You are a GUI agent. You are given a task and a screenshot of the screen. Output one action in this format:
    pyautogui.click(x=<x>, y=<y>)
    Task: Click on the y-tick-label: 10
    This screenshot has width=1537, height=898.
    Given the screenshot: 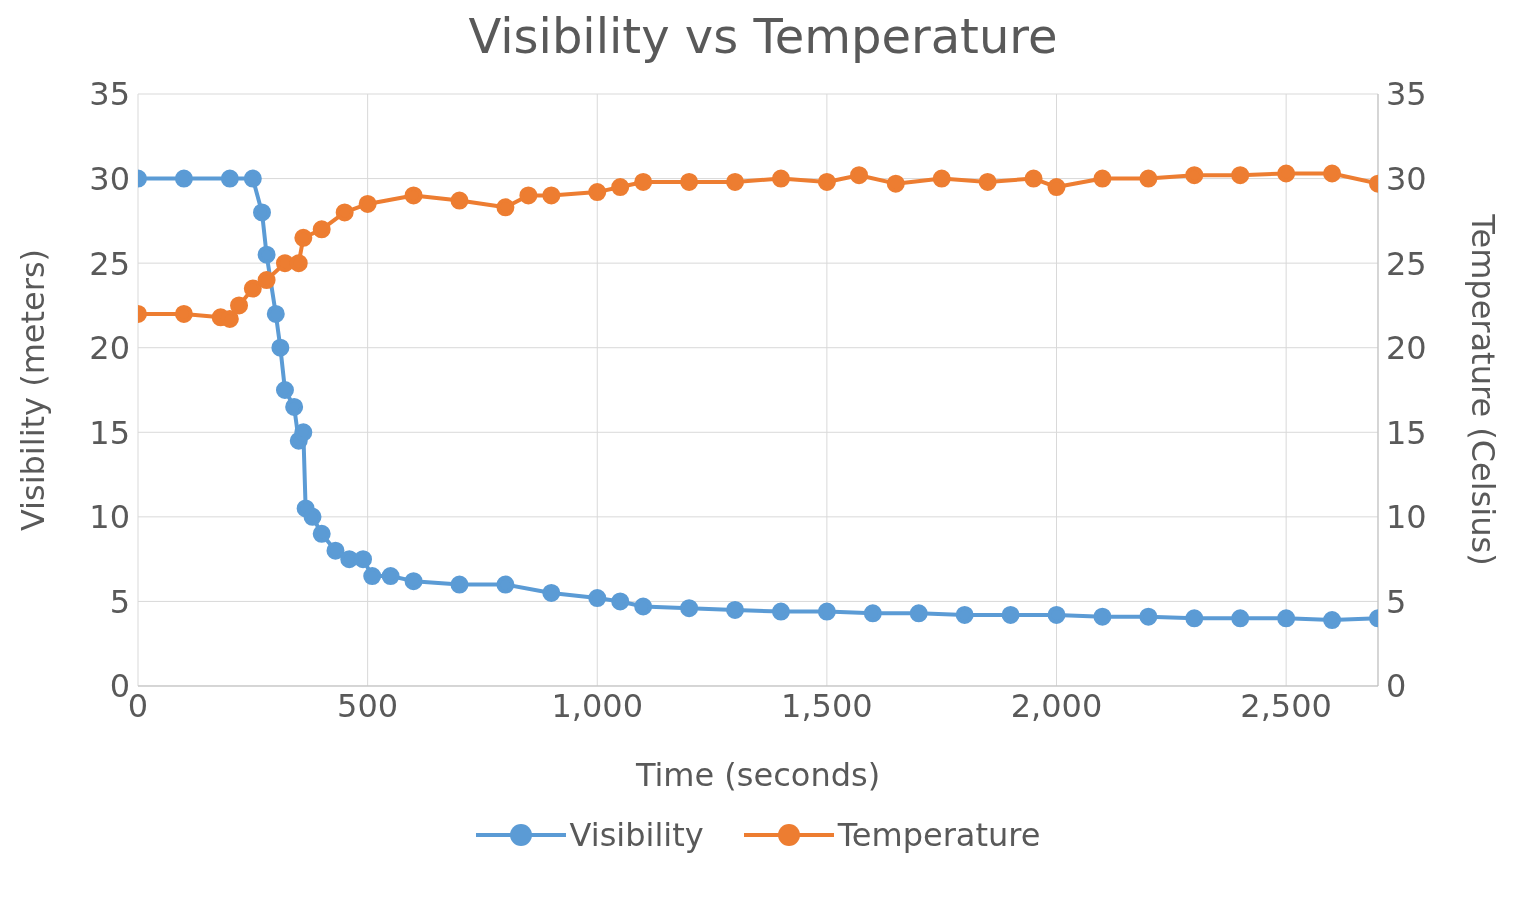 What is the action you would take?
    pyautogui.click(x=109, y=517)
    